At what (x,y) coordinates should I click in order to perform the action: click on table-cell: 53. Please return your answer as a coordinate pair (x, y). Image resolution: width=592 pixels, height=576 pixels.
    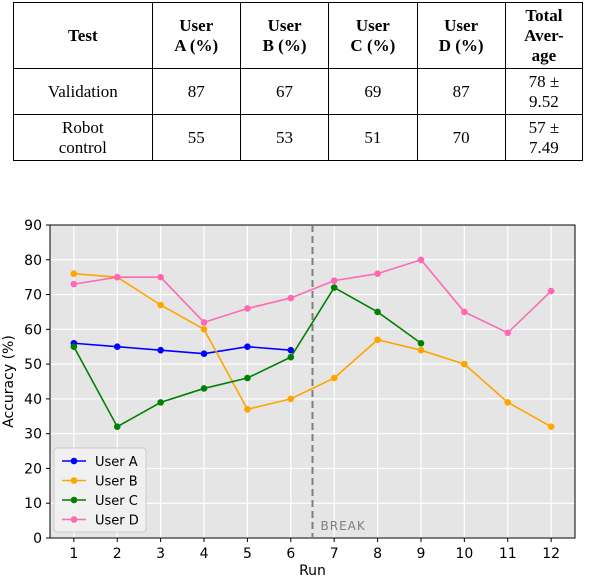
    Looking at the image, I should click on (284, 137).